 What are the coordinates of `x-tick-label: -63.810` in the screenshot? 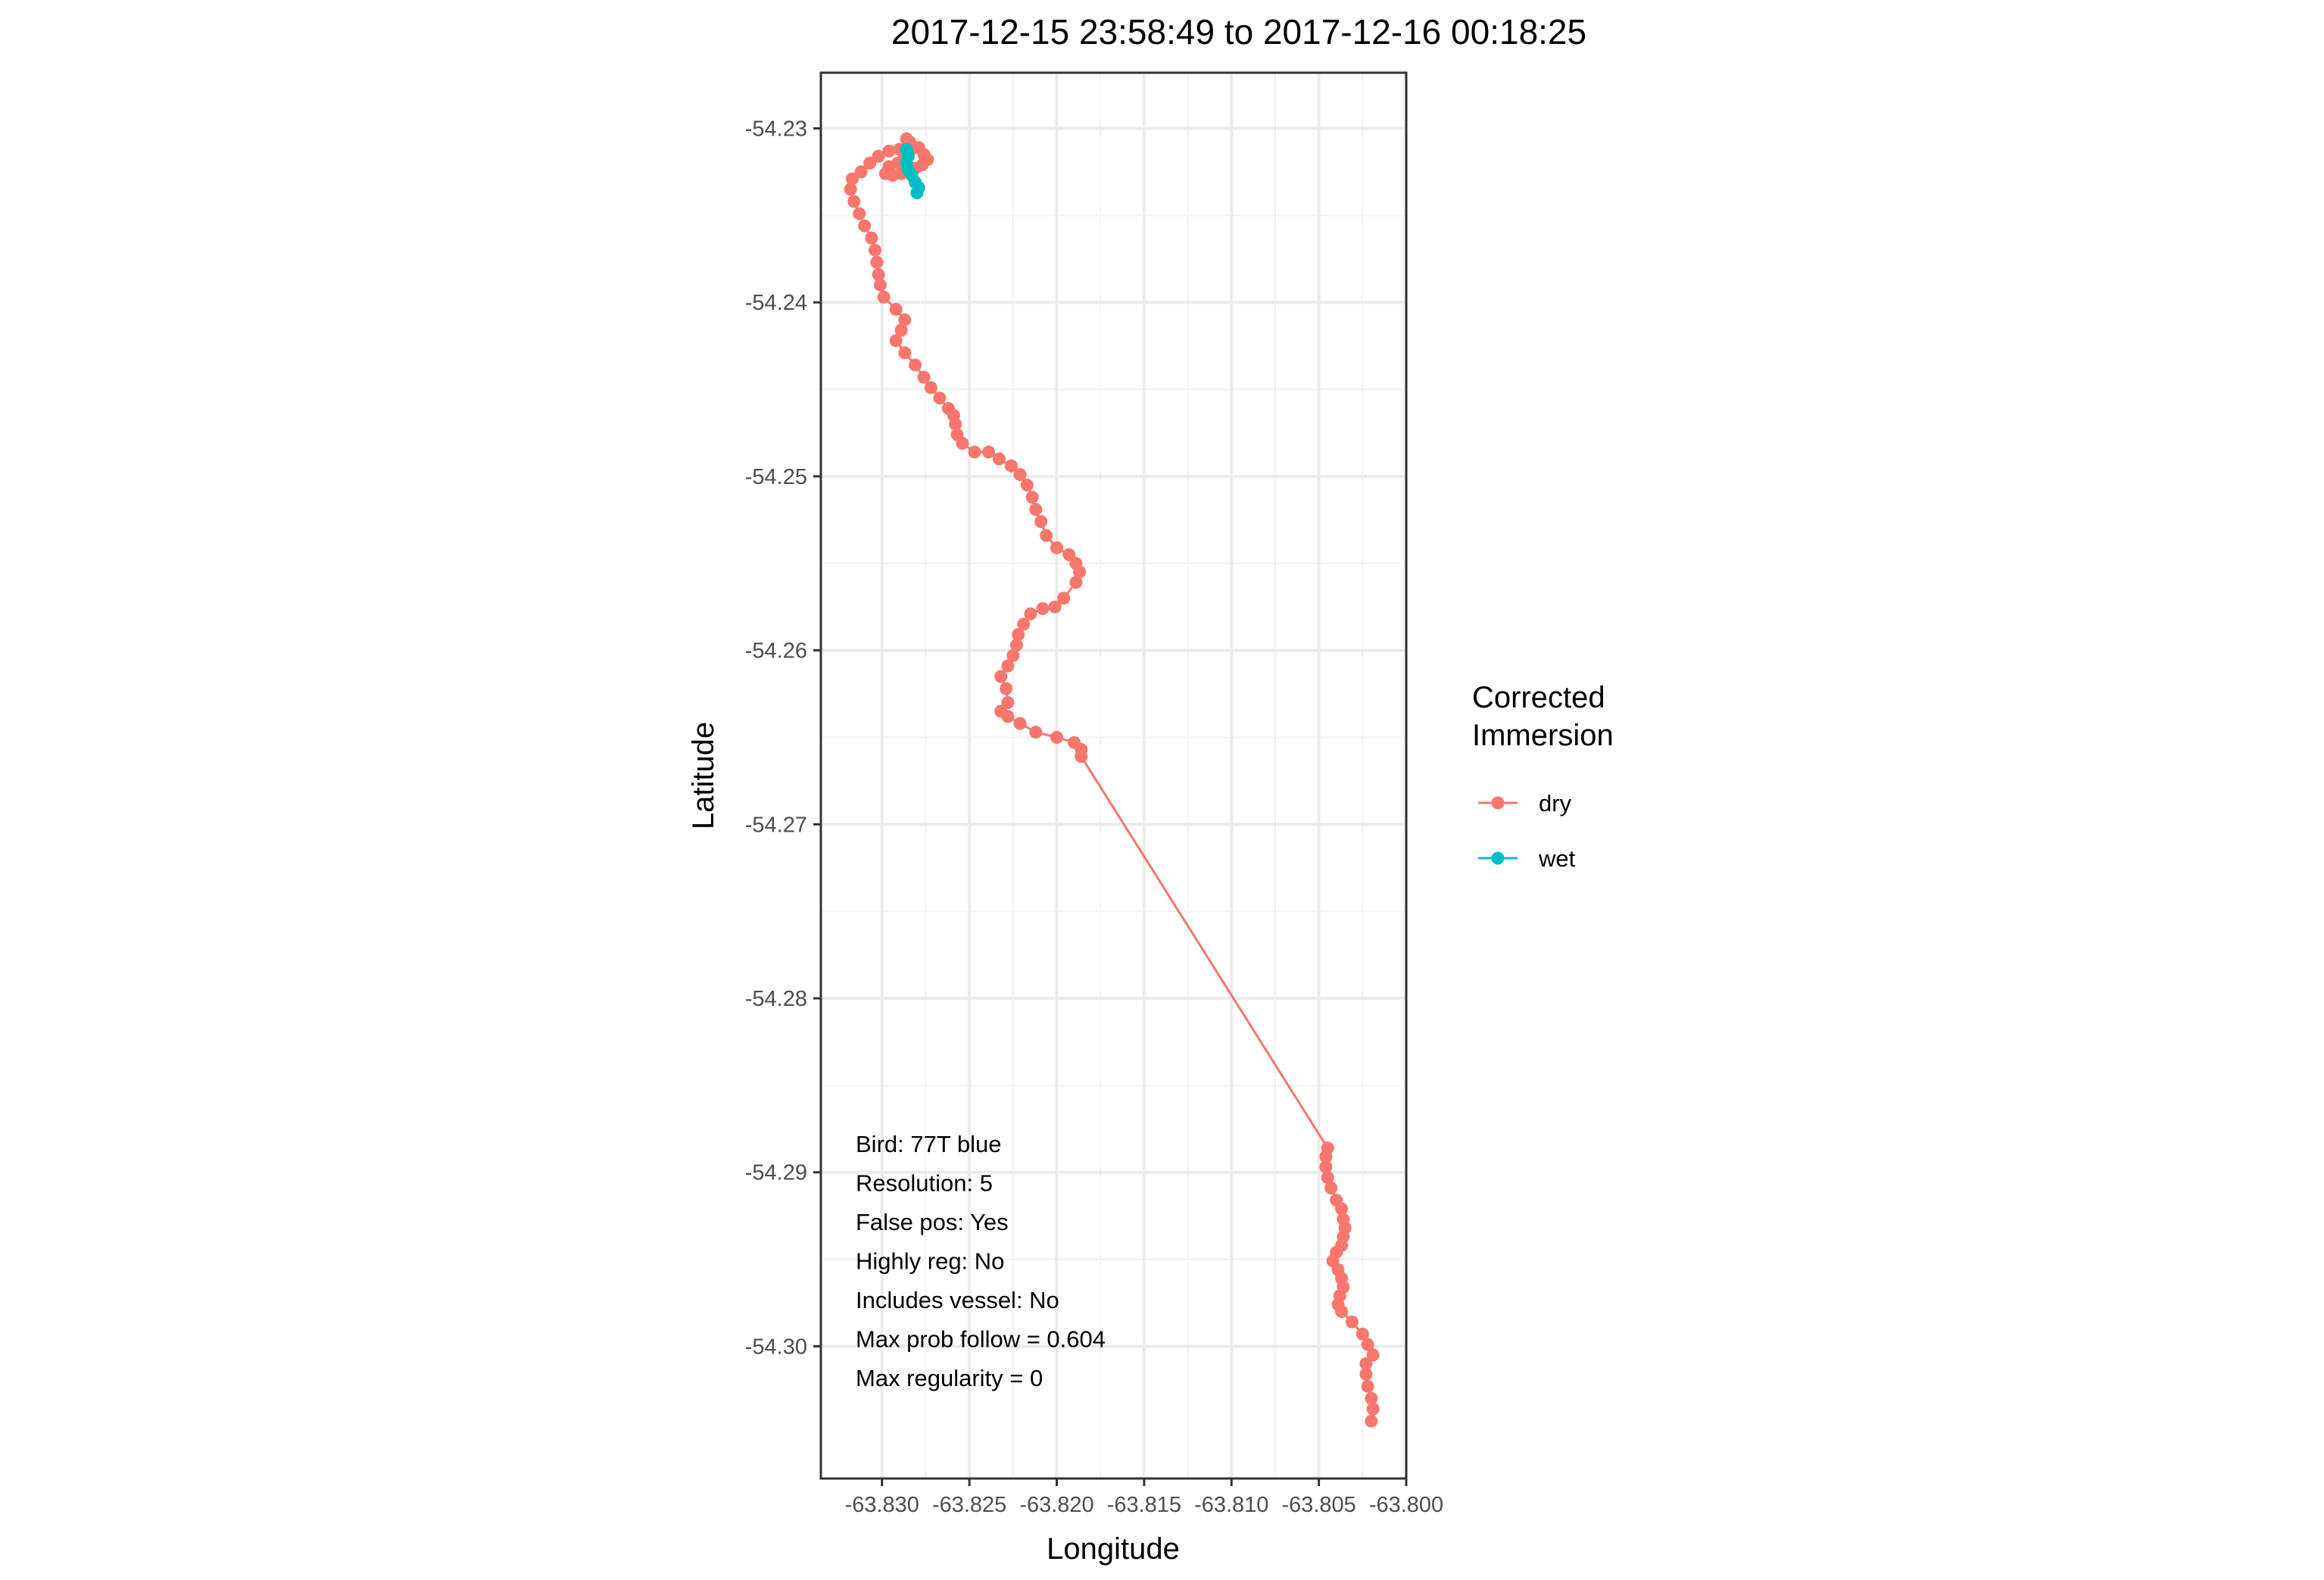 It's located at (1231, 1505).